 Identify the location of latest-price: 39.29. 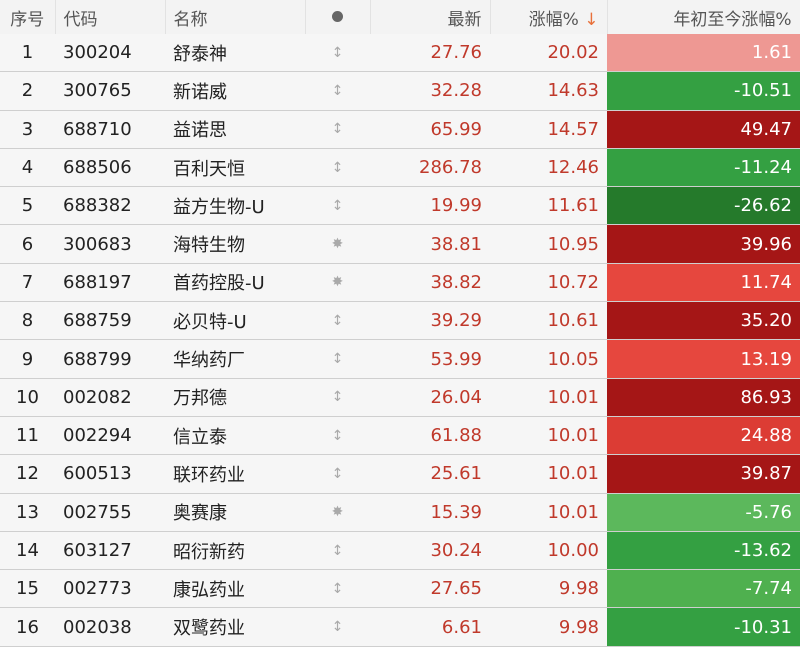
(430, 321).